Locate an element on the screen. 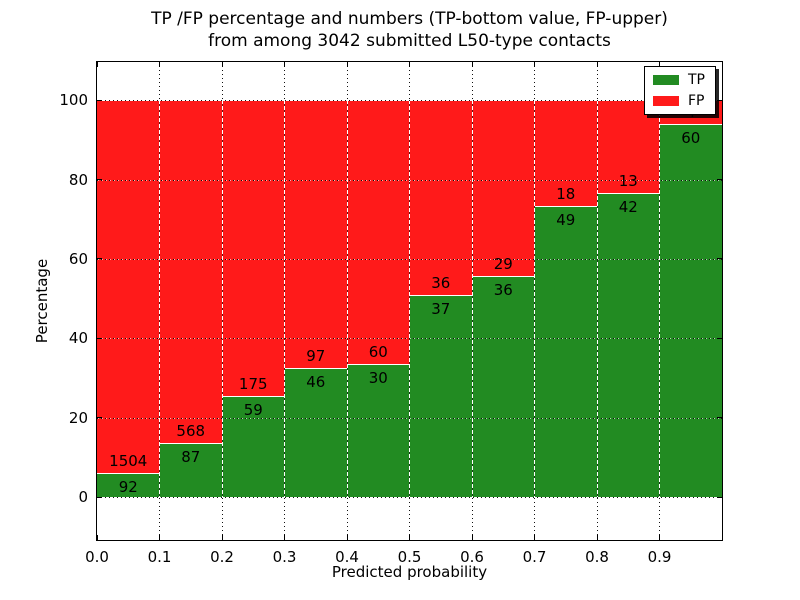 The image size is (800, 600). y-tick-label: 60 is located at coordinates (78, 258).